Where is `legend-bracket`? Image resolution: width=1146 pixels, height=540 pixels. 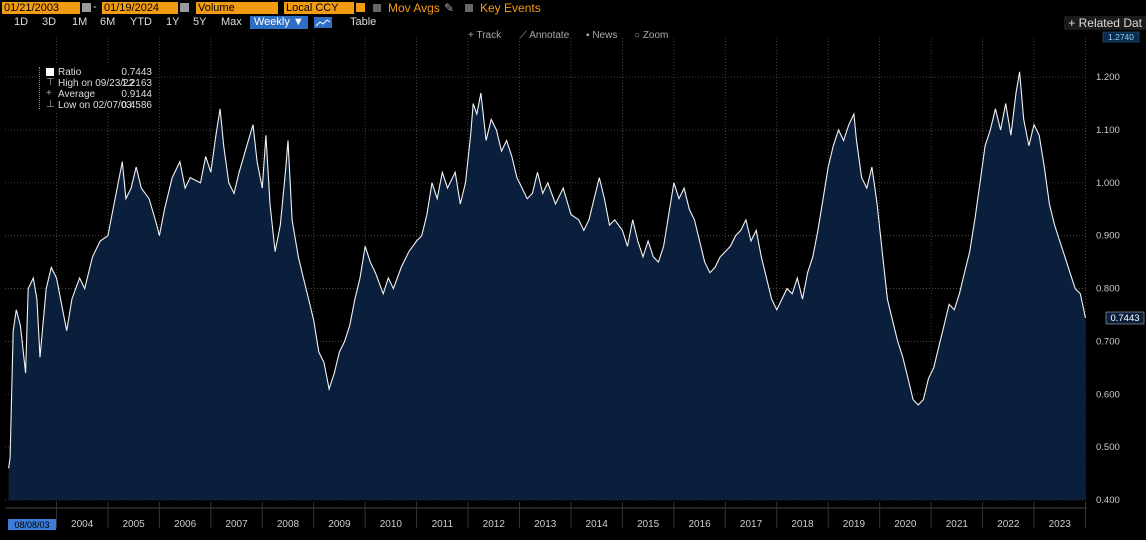 legend-bracket is located at coordinates (42, 88).